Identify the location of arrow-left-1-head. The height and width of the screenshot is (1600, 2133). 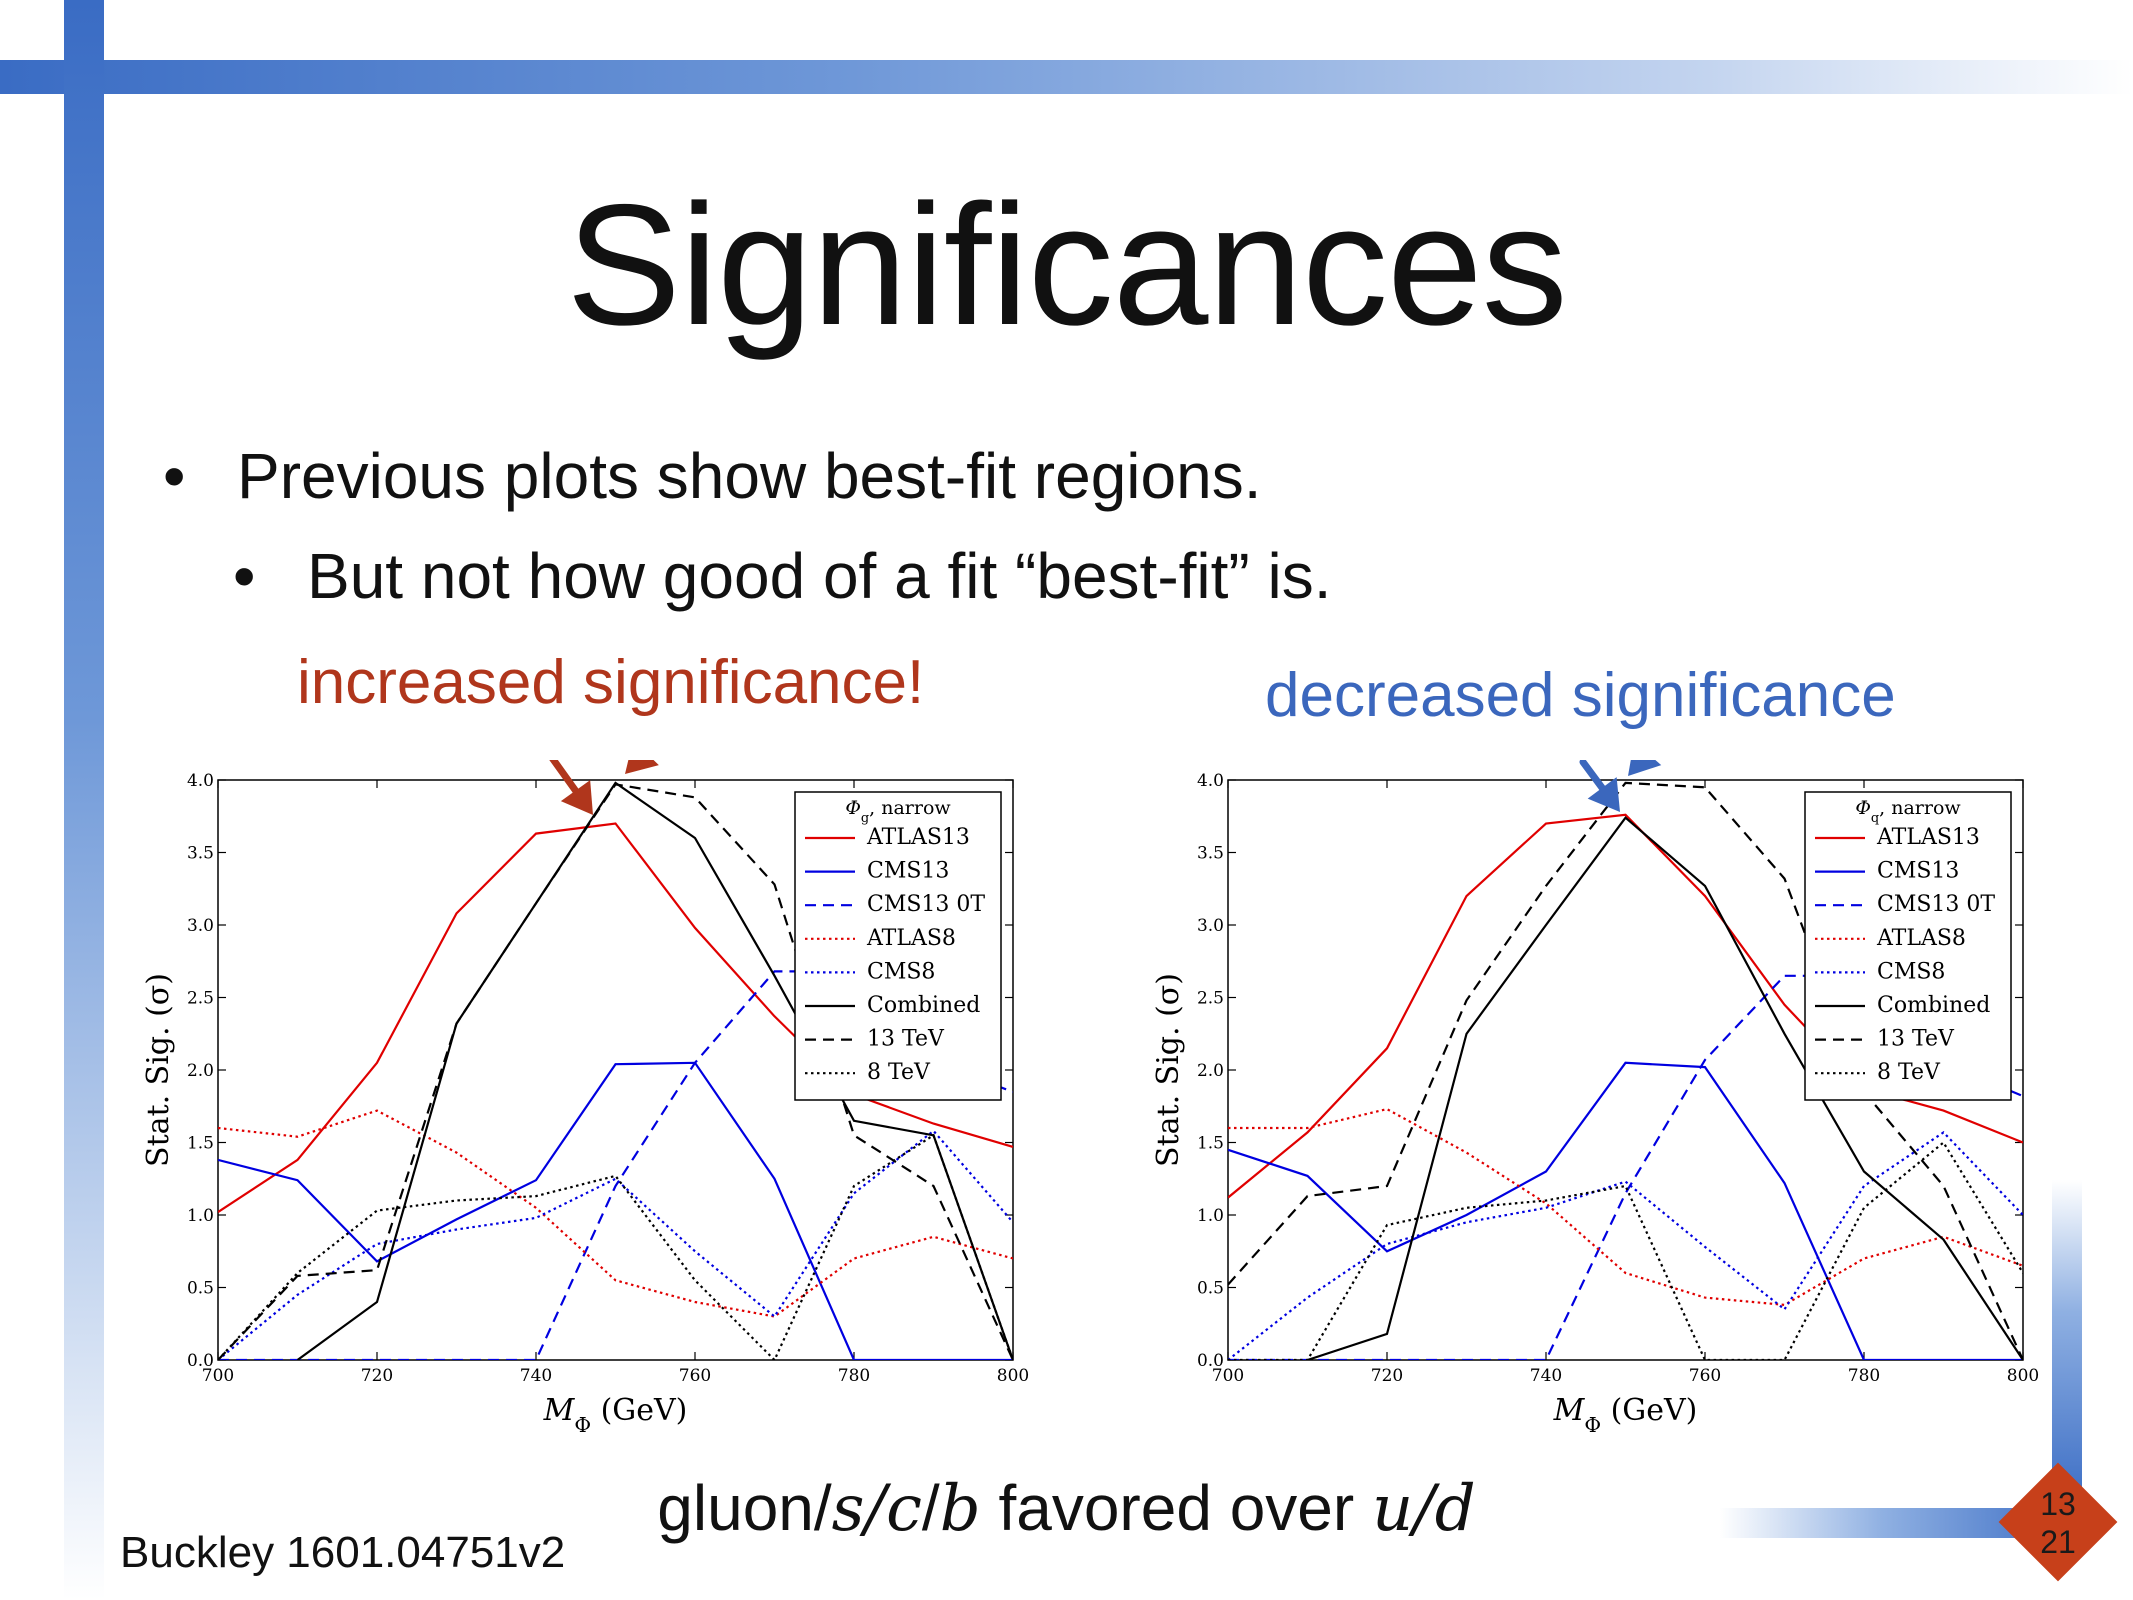
(576, 797).